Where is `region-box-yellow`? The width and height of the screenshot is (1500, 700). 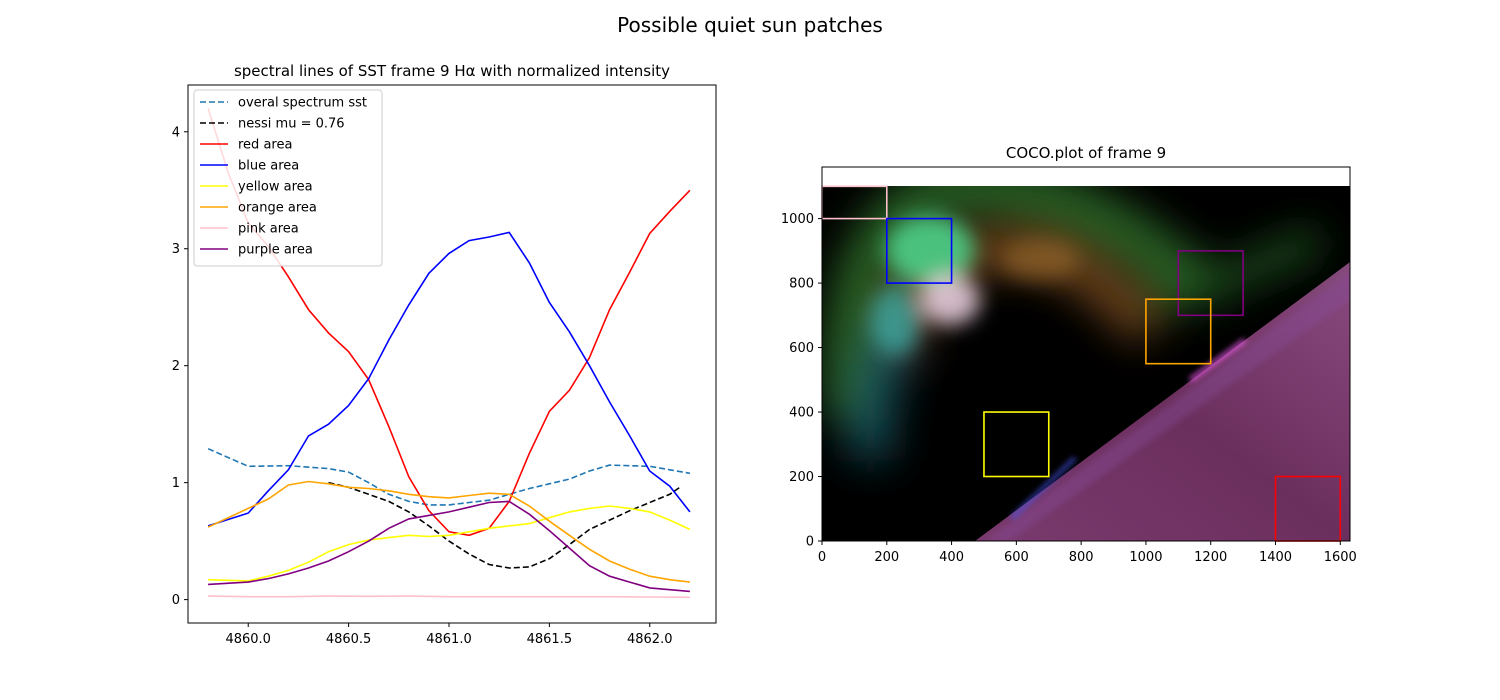 region-box-yellow is located at coordinates (1016, 444).